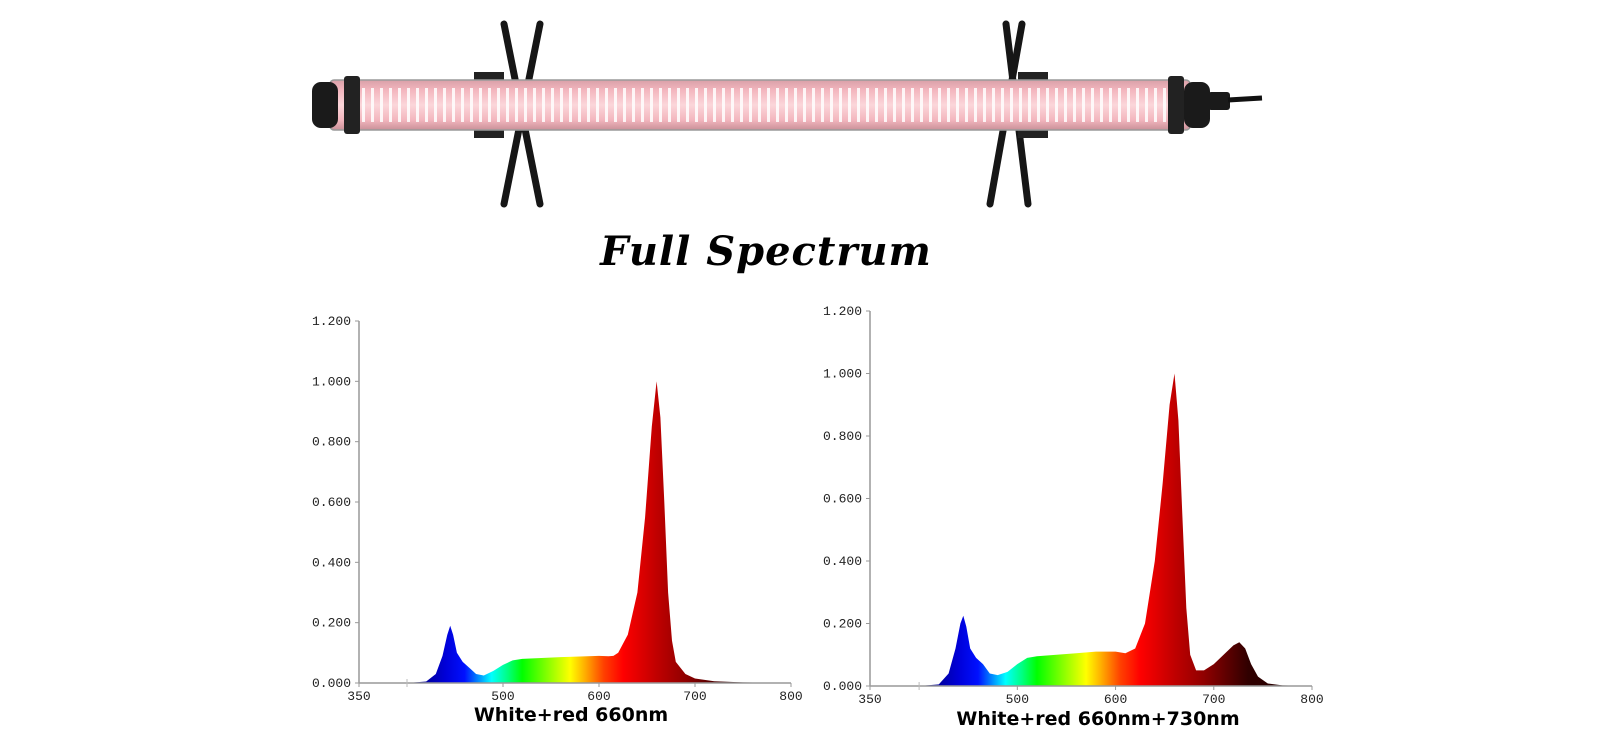 The image size is (1600, 750). Describe the element at coordinates (1097, 719) in the screenshot. I see `chart-caption: White+red 660nm+730nm` at that location.